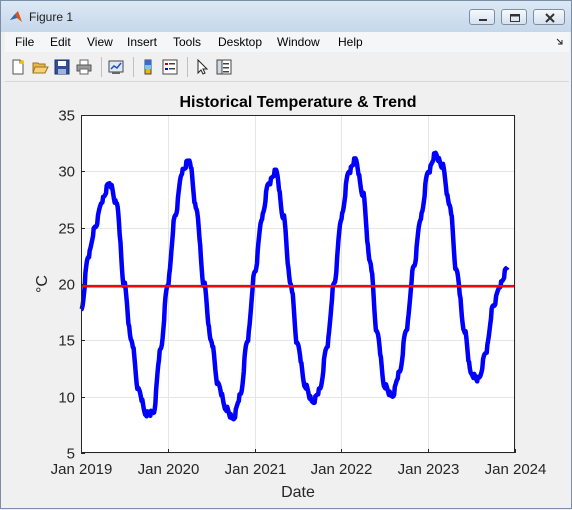 This screenshot has height=510, width=572. Describe the element at coordinates (66, 116) in the screenshot. I see `y-tick-label: 35` at that location.